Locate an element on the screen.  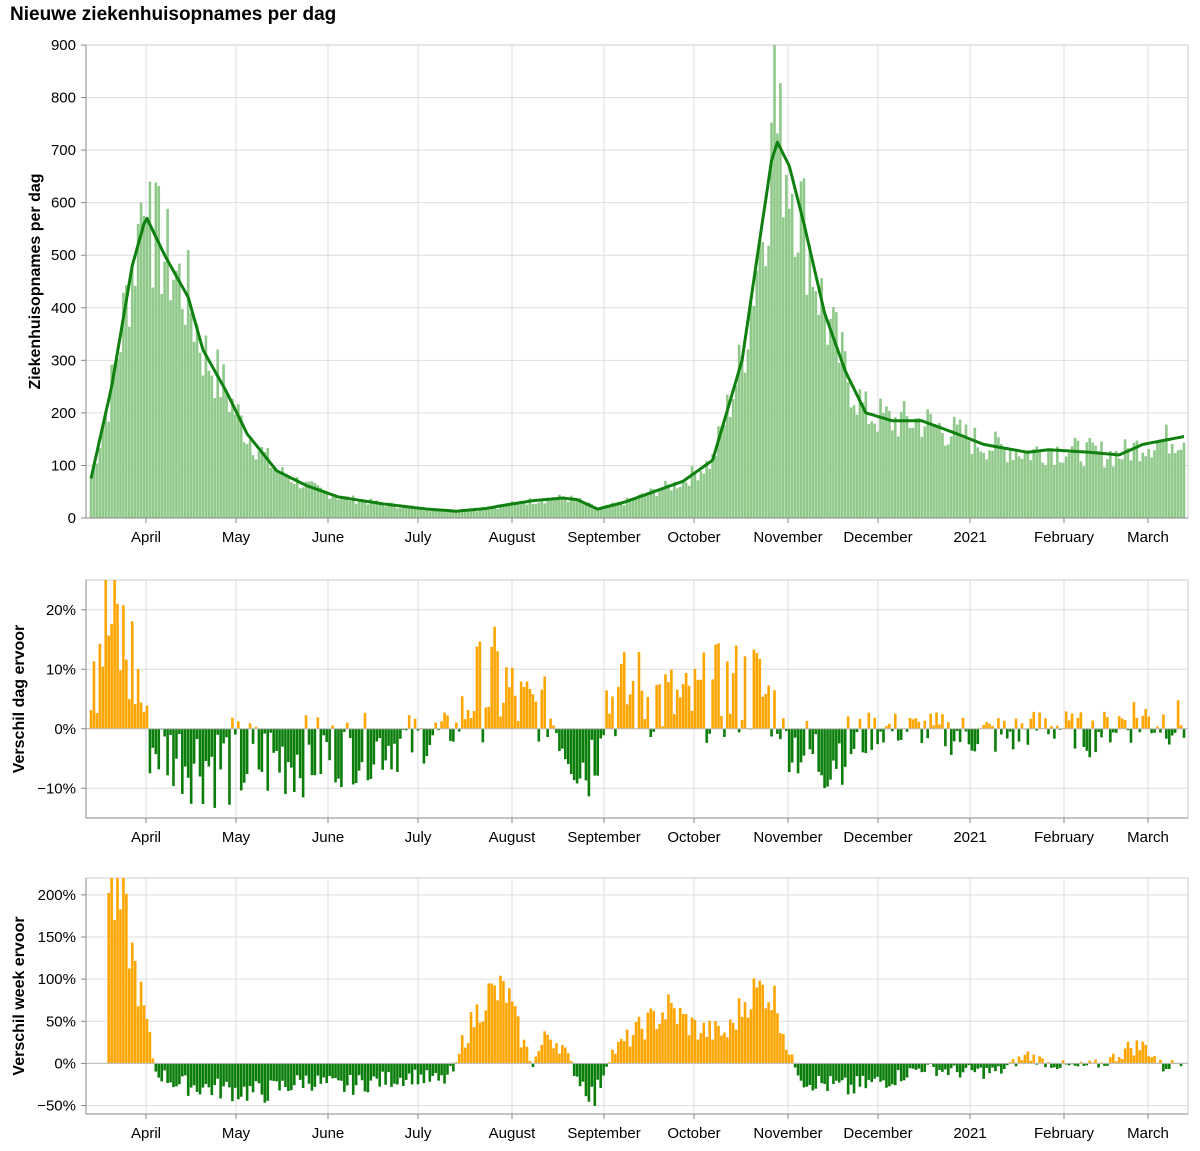
y-tick-label: 0% is located at coordinates (65, 729).